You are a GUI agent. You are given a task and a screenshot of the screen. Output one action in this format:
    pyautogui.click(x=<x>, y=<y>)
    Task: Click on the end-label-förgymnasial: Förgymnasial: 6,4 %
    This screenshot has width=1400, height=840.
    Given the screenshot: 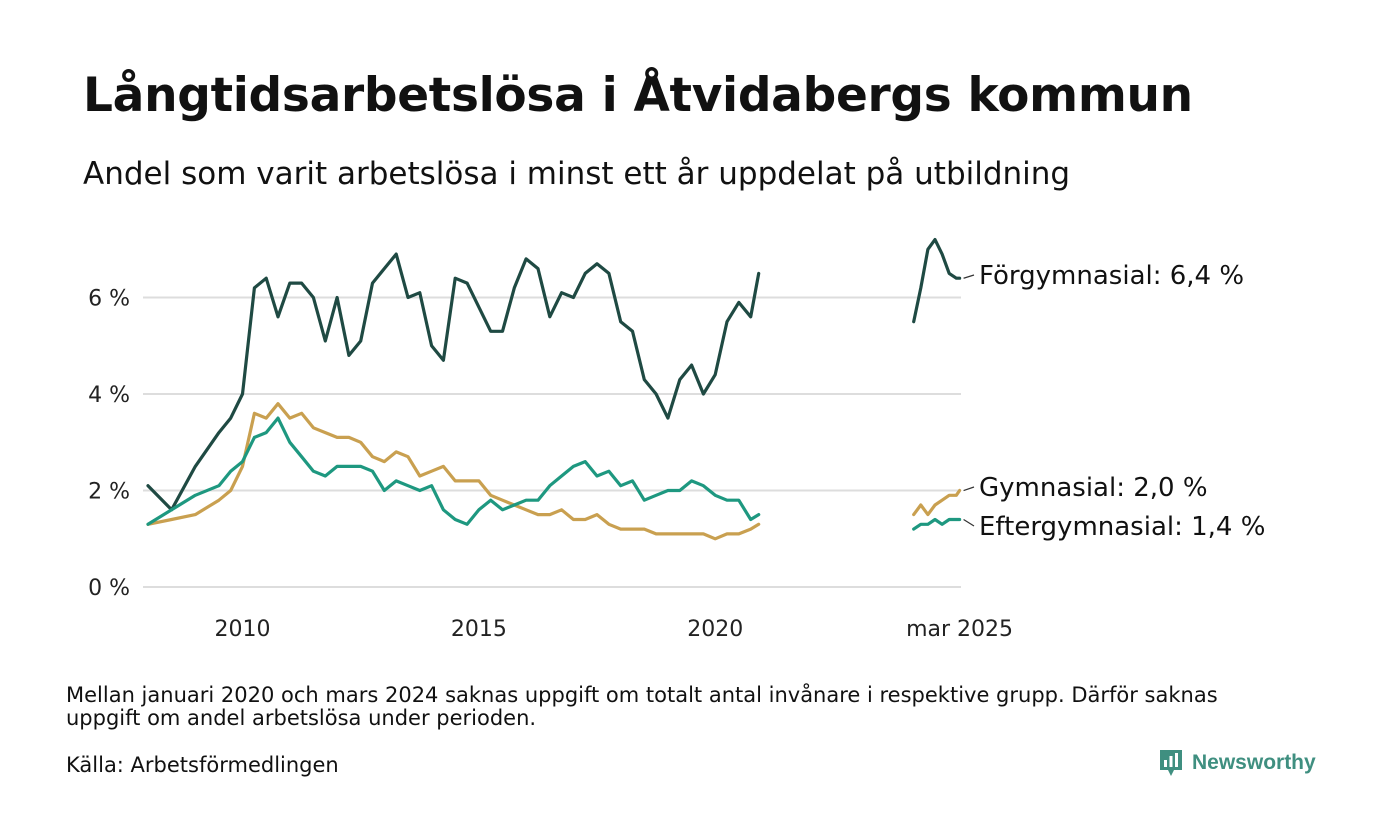 What is the action you would take?
    pyautogui.click(x=1111, y=276)
    